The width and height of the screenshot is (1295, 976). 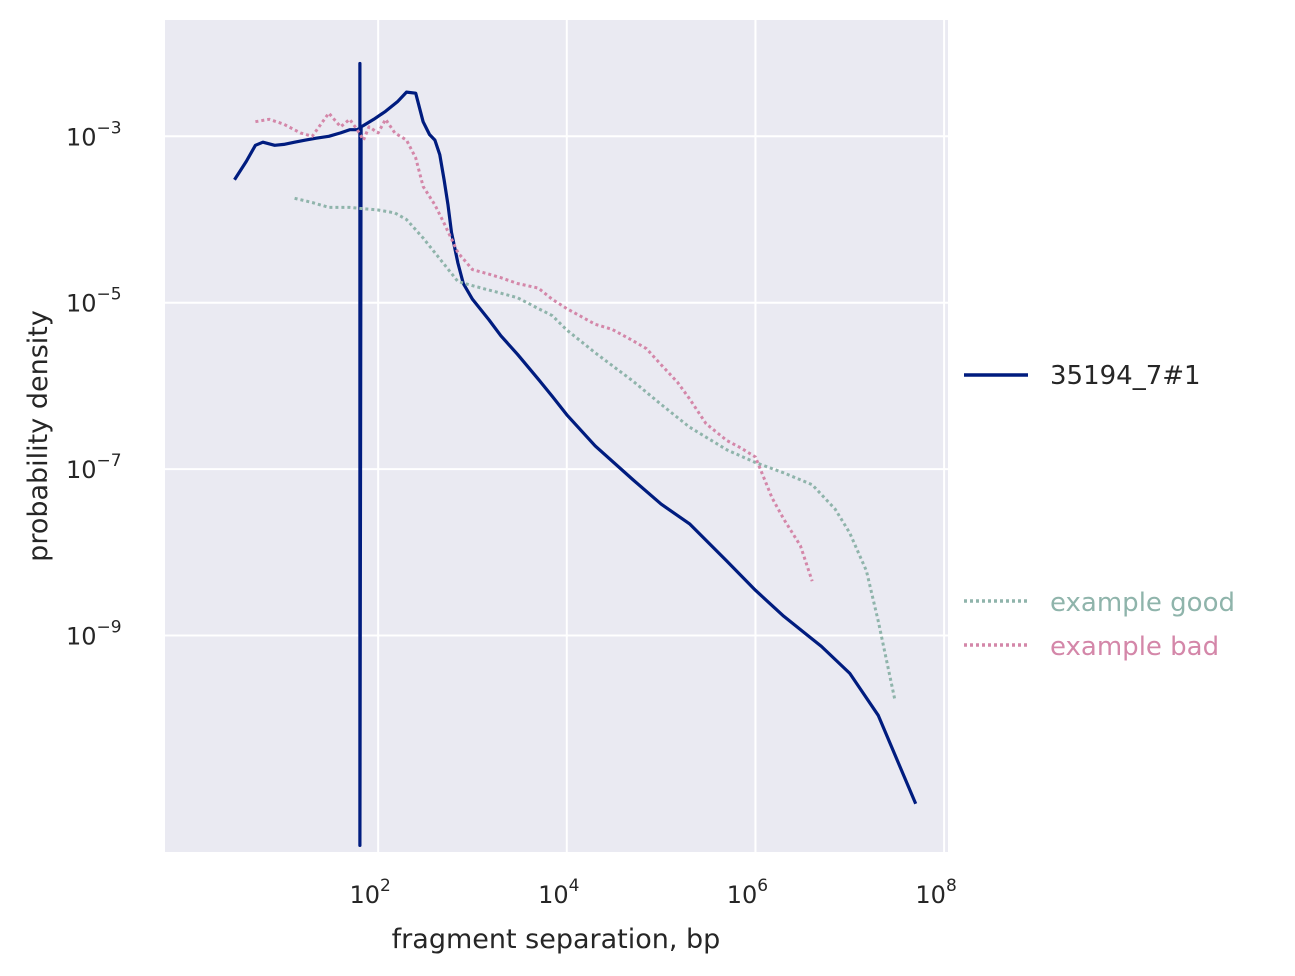 I want to click on y-tick-label: 10⁻⁵, so click(x=94, y=301).